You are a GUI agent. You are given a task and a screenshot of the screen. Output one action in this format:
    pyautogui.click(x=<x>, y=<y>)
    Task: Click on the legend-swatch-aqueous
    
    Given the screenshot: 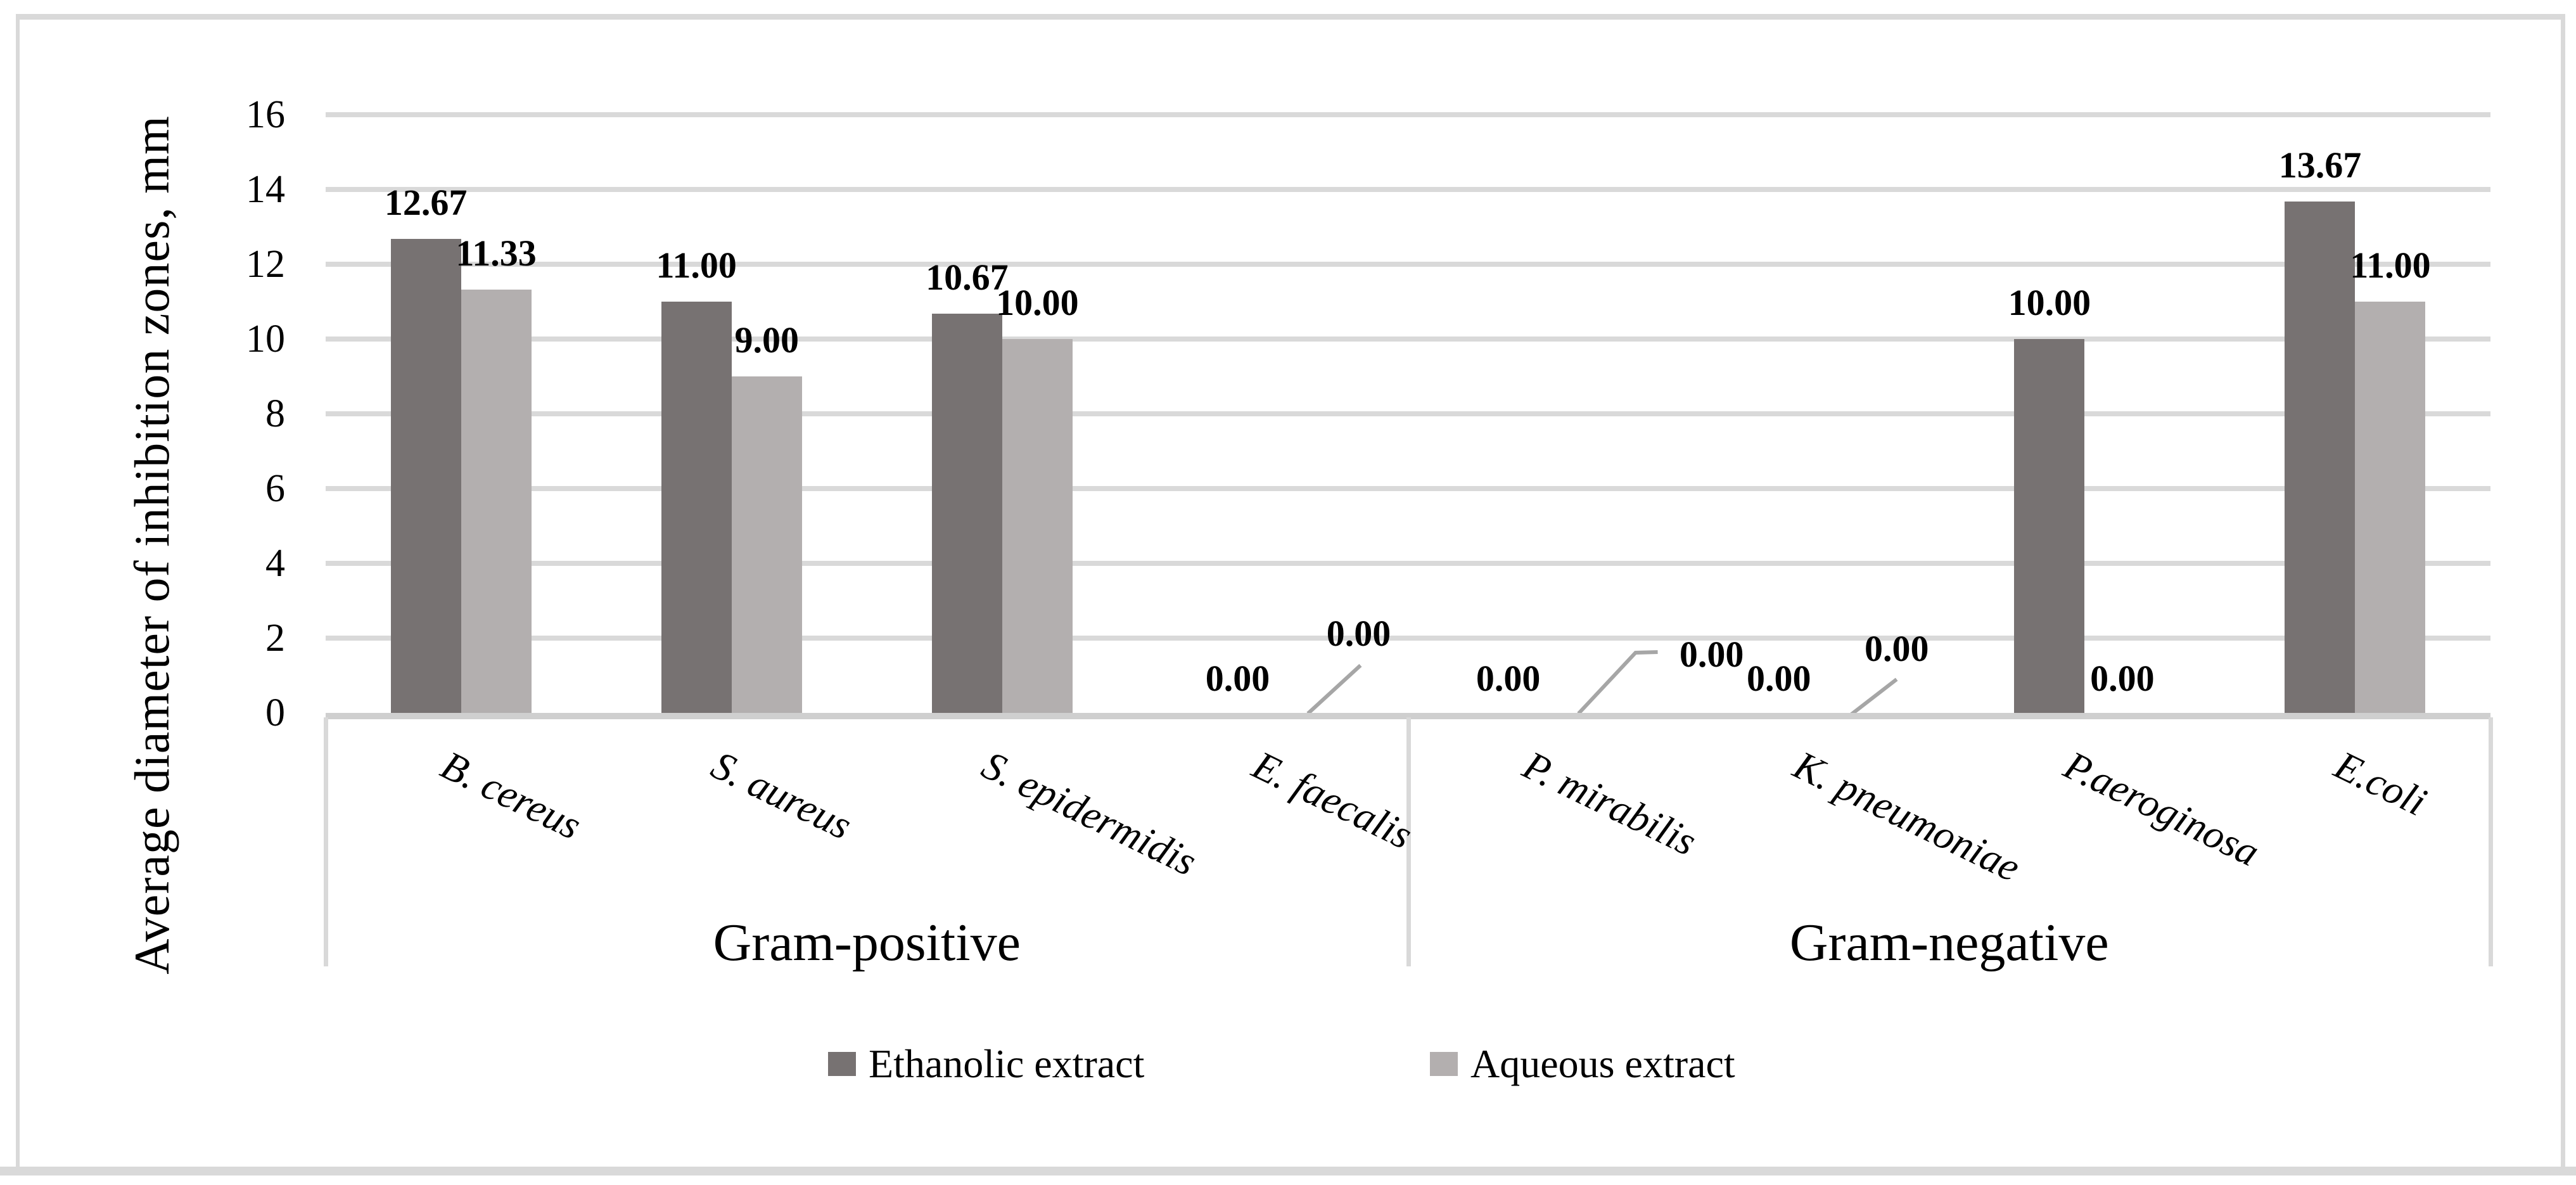 What is the action you would take?
    pyautogui.click(x=1444, y=1064)
    